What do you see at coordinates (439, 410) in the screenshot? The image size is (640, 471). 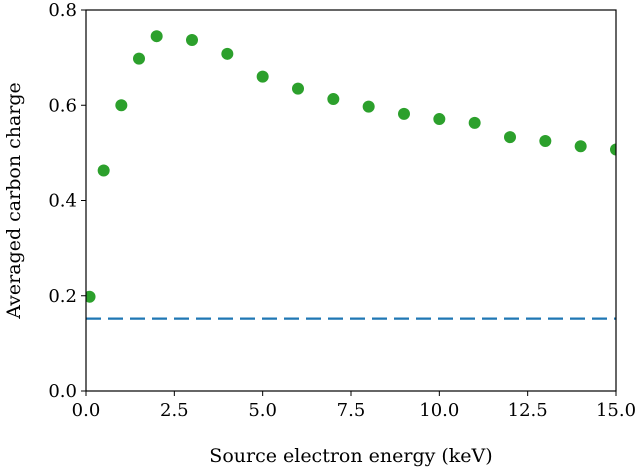 I see `x-tick-label: 10.0` at bounding box center [439, 410].